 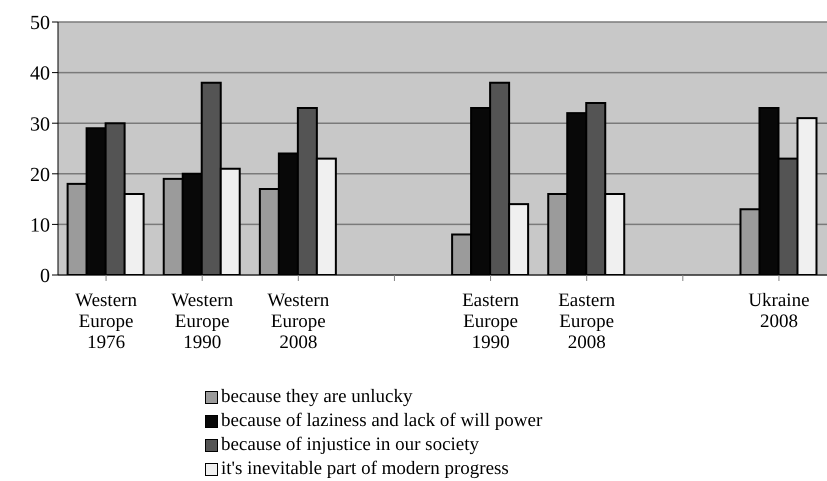 What do you see at coordinates (491, 321) in the screenshot?
I see `x-tick-label: Eastern Europe 1990` at bounding box center [491, 321].